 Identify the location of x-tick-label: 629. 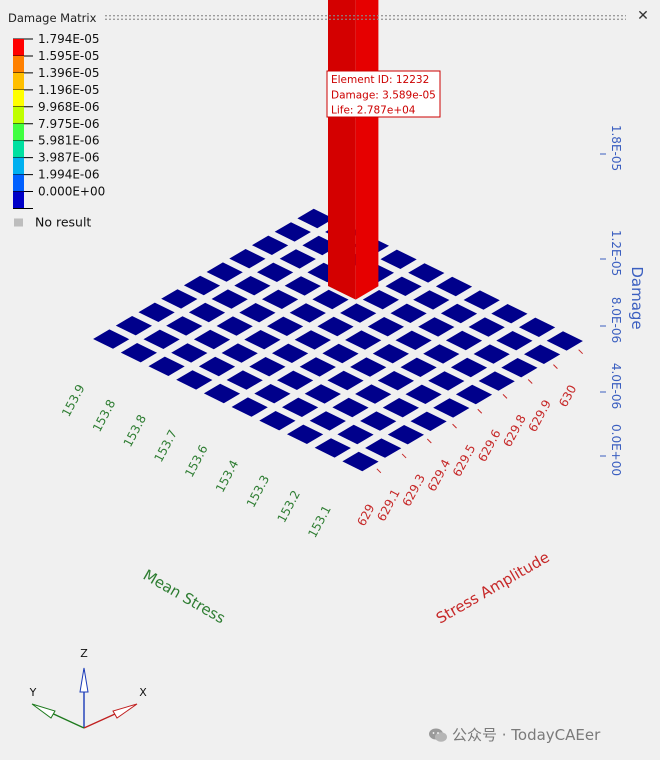
(365, 515).